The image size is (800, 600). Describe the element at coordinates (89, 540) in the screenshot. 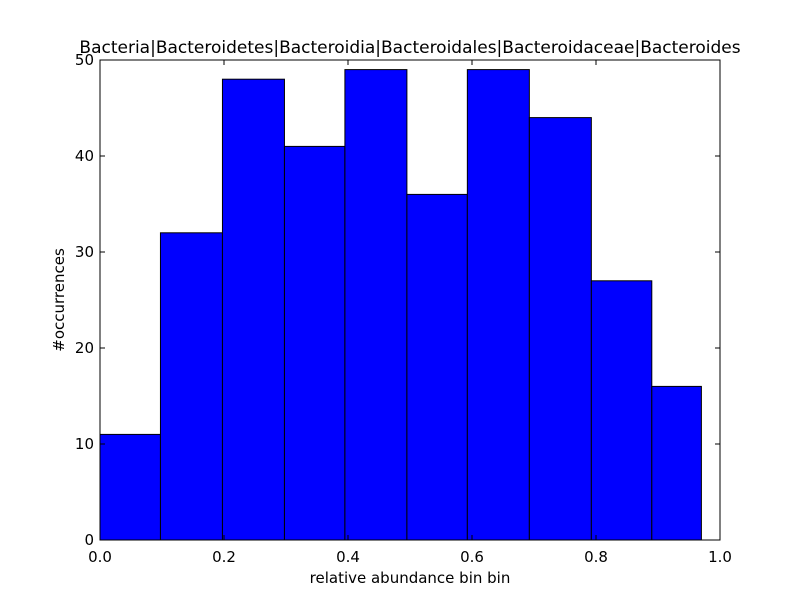

I see `y-tick-label: 0` at that location.